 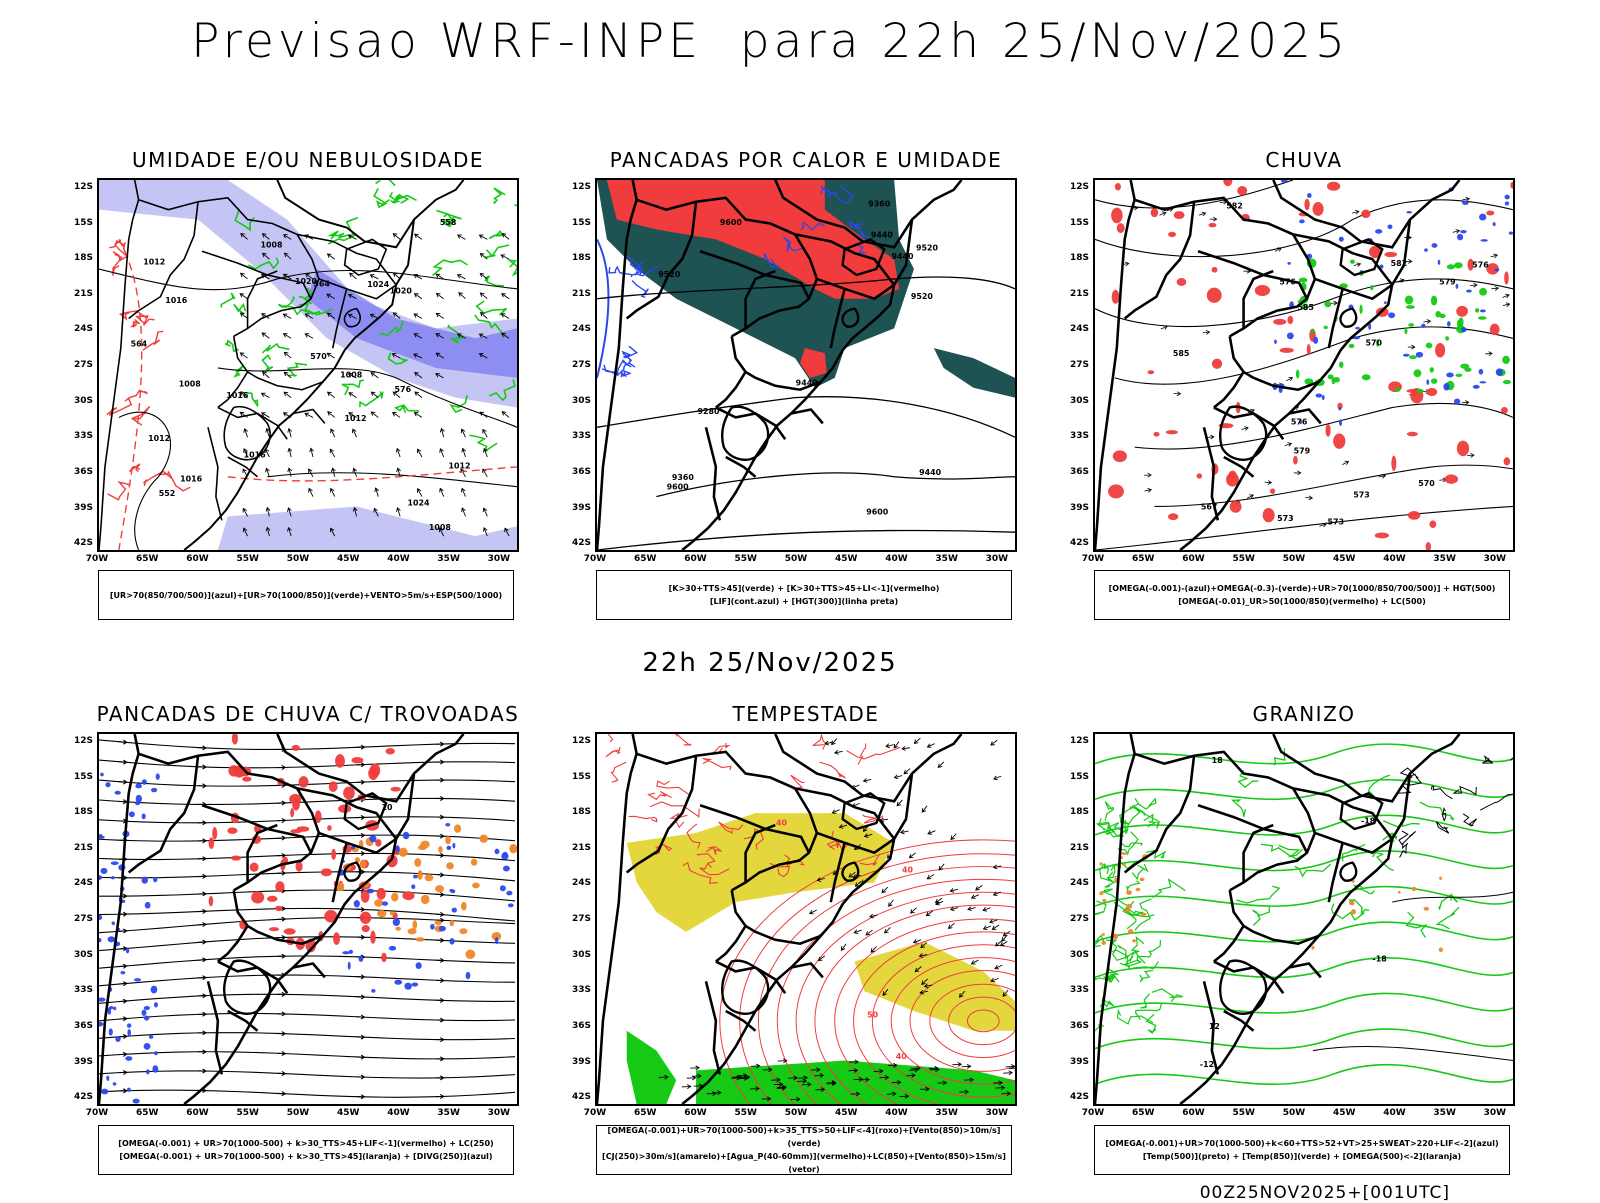 What do you see at coordinates (387, 807) in the screenshot?
I see `contour-label: 10` at bounding box center [387, 807].